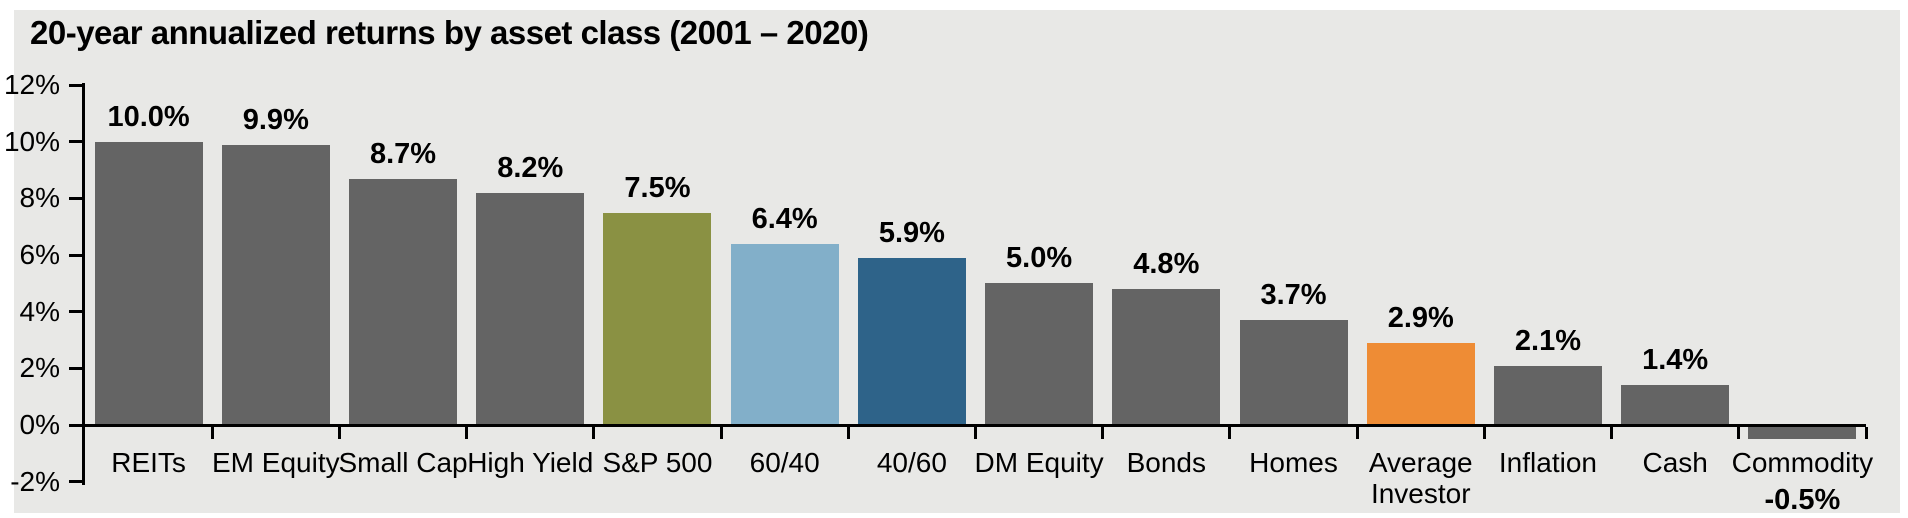 The width and height of the screenshot is (1908, 518). I want to click on y-tick-label: 12%, so click(31, 84).